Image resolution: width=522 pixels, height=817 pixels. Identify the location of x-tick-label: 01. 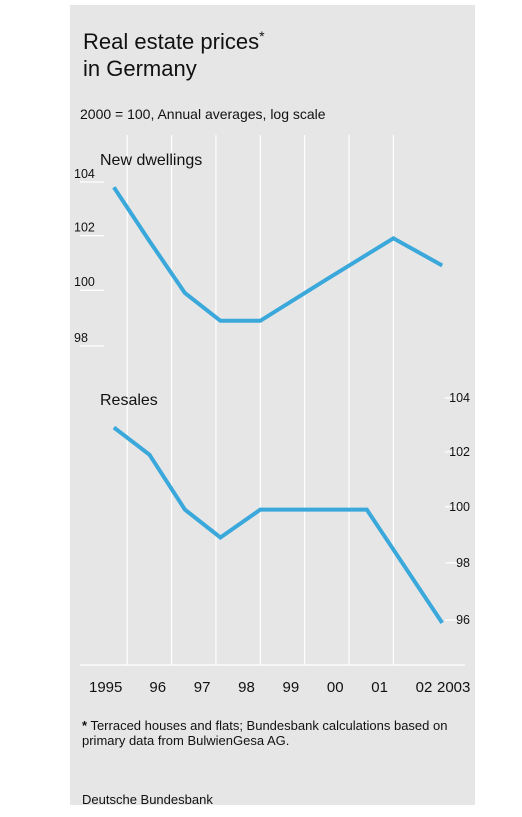
(379, 687).